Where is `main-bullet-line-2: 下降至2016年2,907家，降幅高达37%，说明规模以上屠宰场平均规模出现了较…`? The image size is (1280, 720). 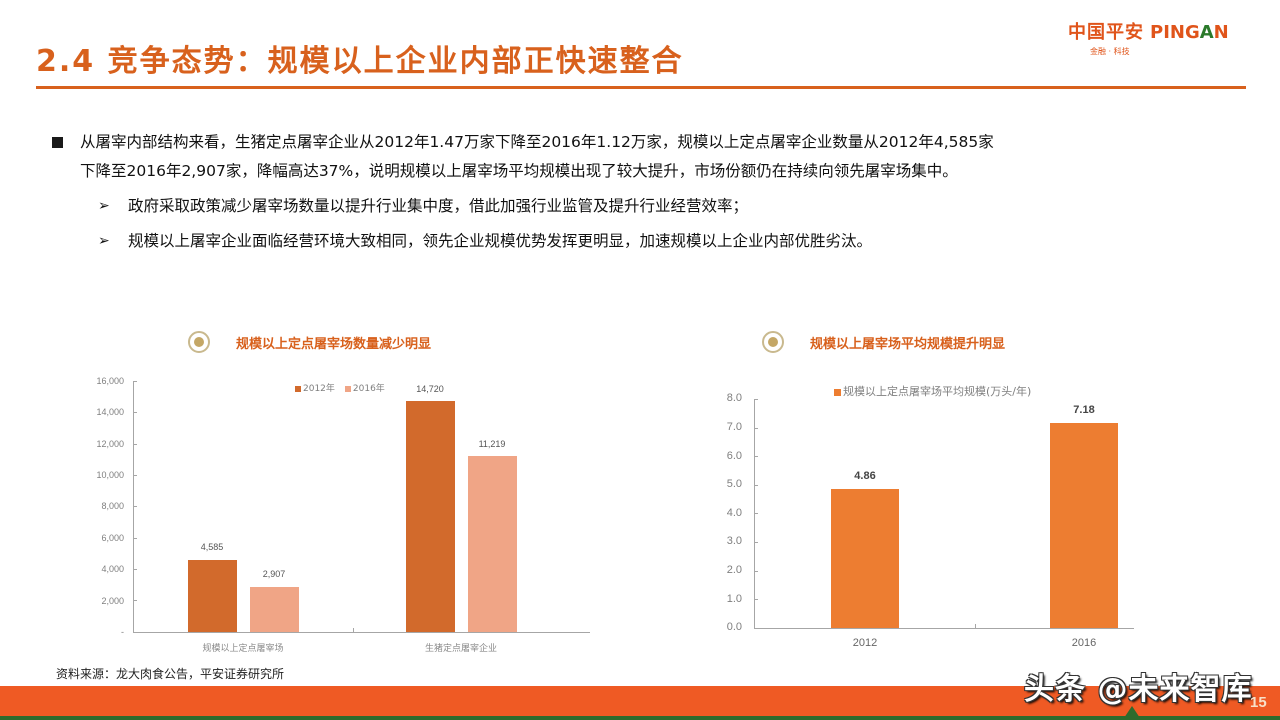 main-bullet-line-2: 下降至2016年2,907家，降幅高达37%，说明规模以上屠宰场平均规模出现了较… is located at coordinates (519, 171).